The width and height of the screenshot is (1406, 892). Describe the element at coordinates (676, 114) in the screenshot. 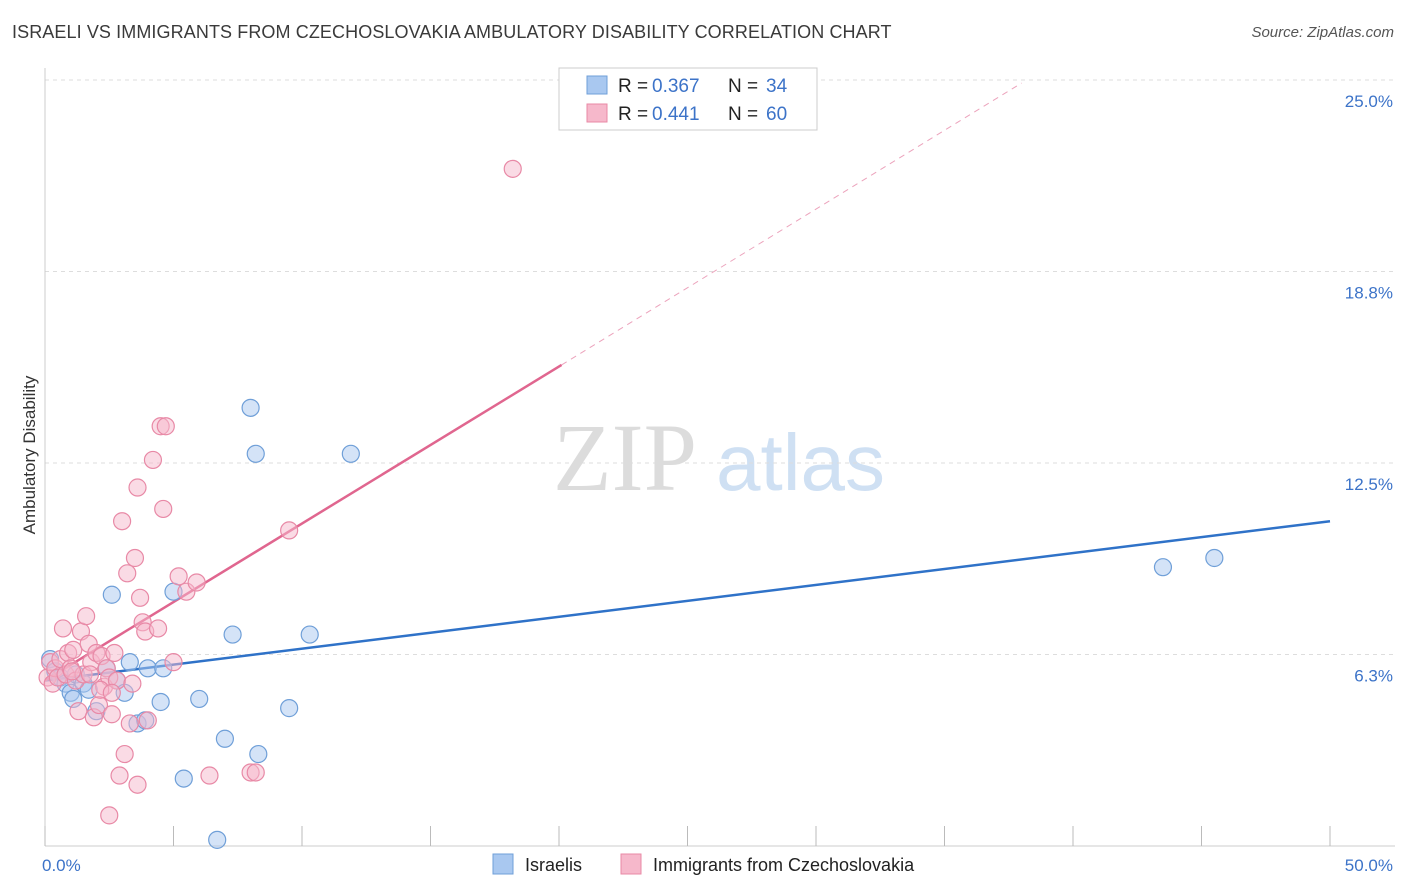

I see `legend-r-value-czechoslovakia: 0.441` at that location.